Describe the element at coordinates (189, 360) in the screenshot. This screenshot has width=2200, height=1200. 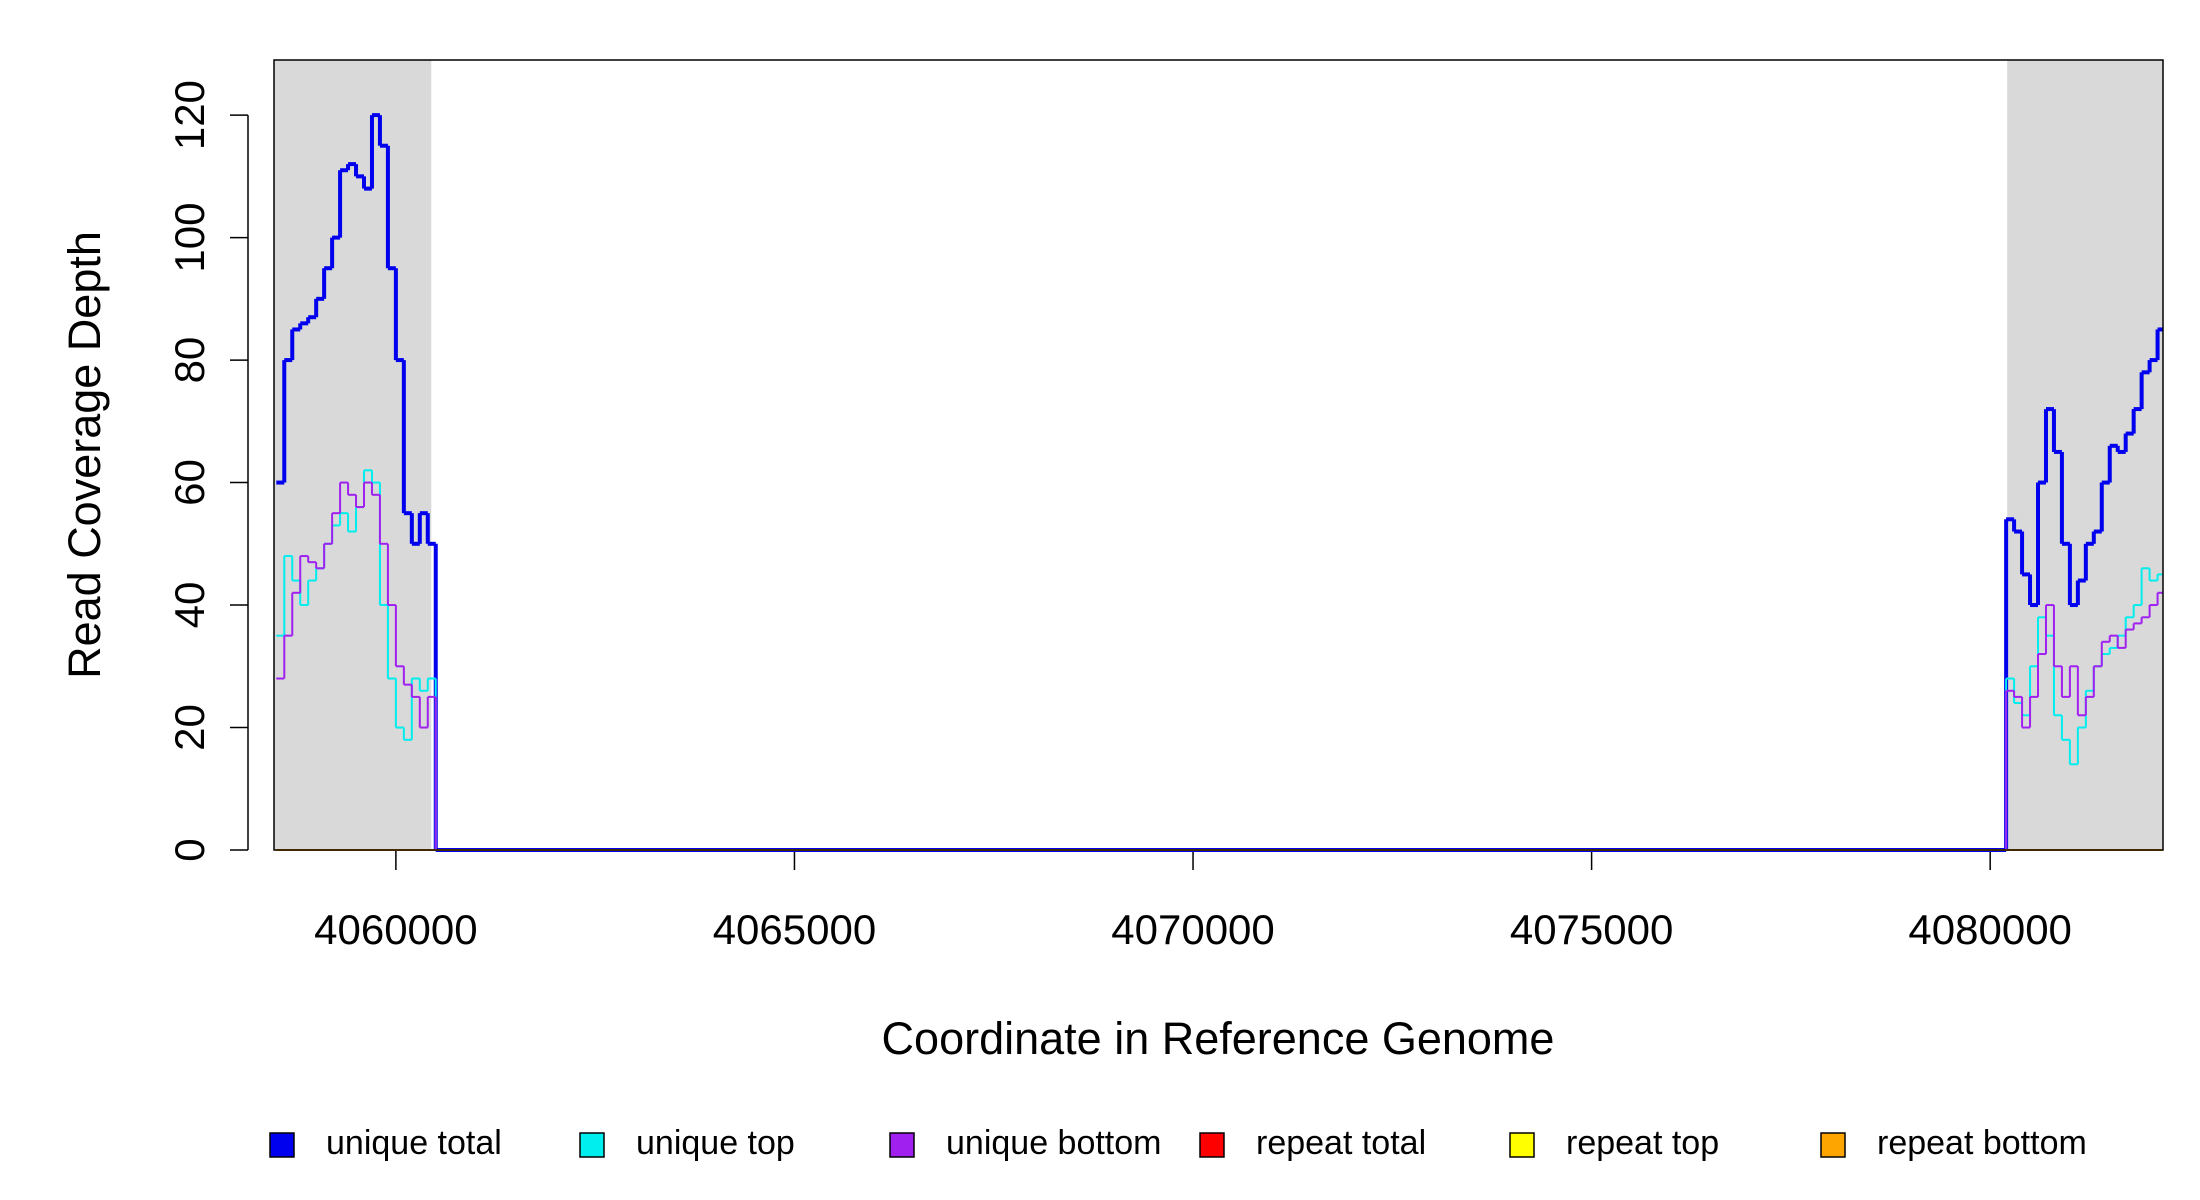
I see `y-tick-label: 80` at that location.